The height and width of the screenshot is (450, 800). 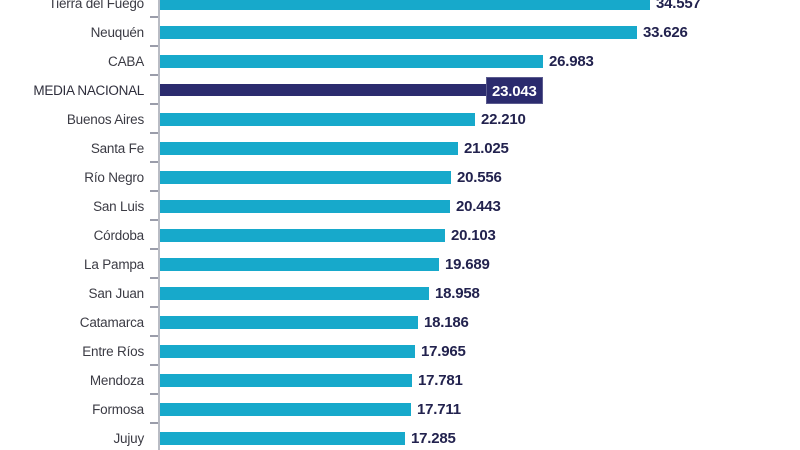 I want to click on table-row: Córdoba 20.103, so click(x=400, y=235).